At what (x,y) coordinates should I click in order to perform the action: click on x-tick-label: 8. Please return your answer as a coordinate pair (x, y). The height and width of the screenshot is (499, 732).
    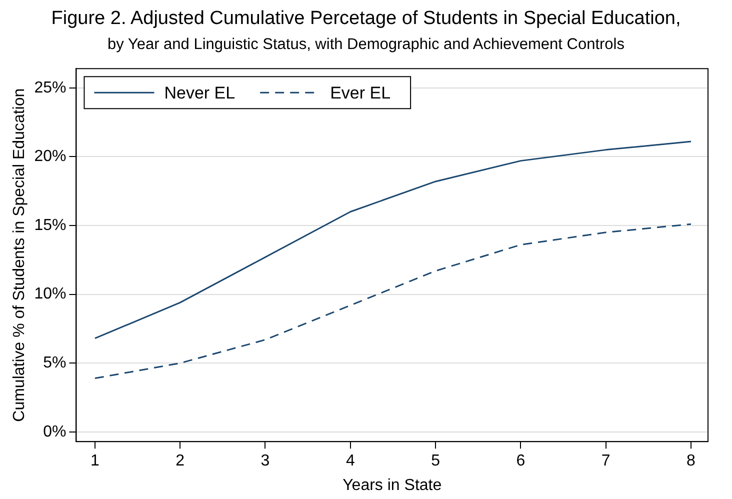
    Looking at the image, I should click on (691, 461).